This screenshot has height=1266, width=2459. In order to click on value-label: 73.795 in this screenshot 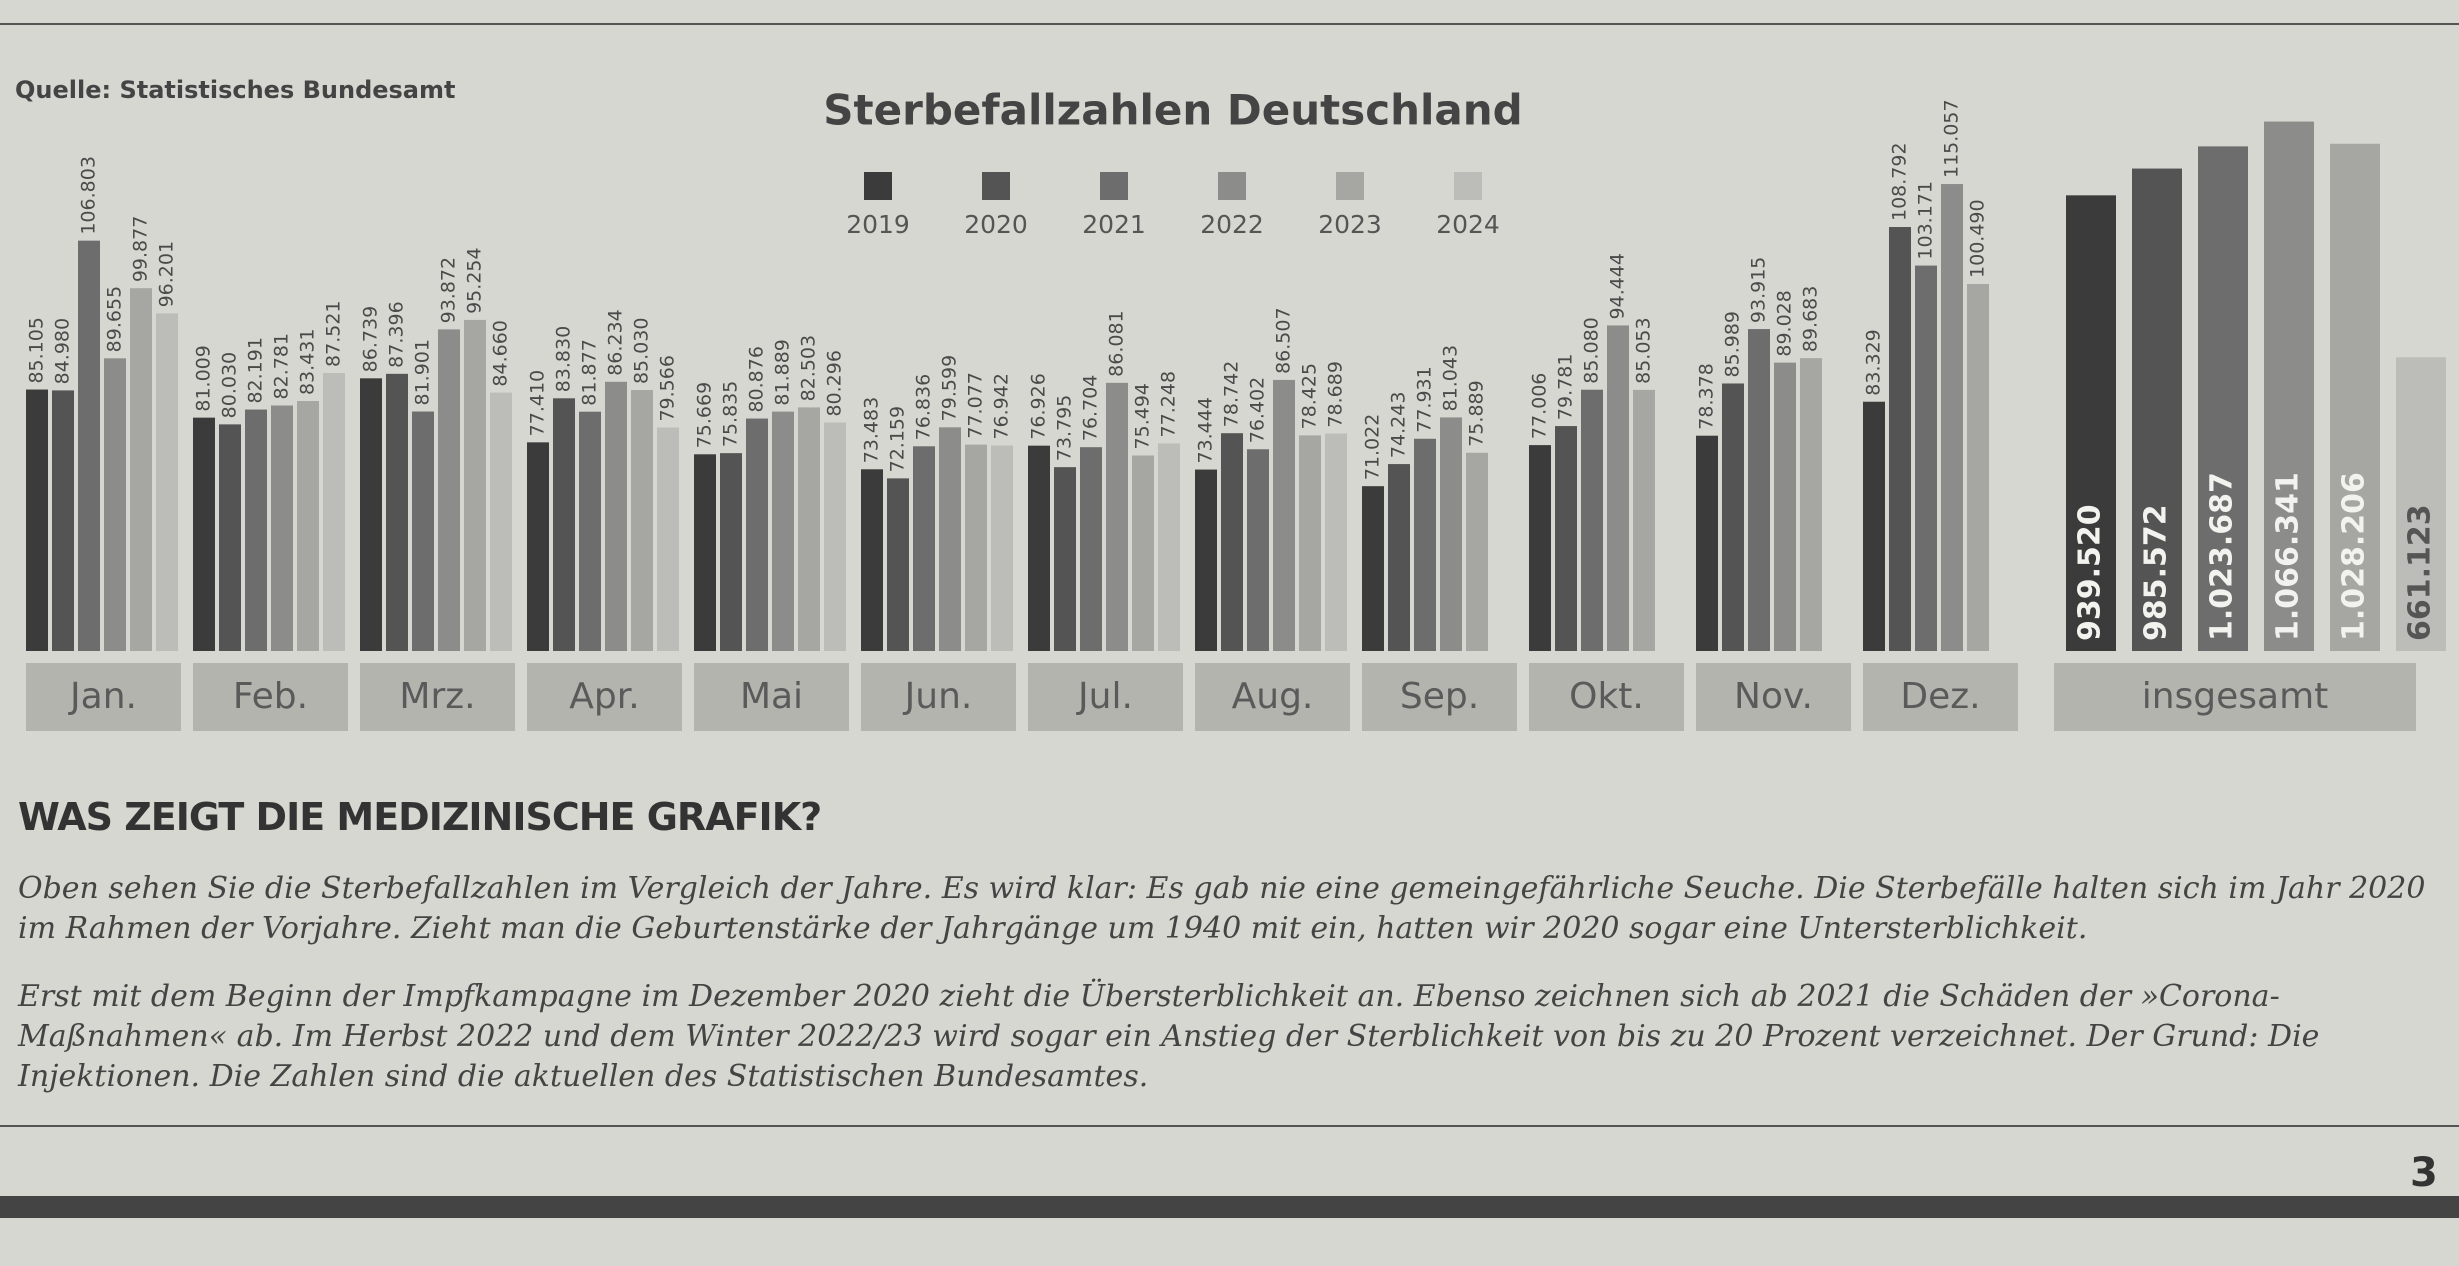, I will do `click(1065, 428)`.